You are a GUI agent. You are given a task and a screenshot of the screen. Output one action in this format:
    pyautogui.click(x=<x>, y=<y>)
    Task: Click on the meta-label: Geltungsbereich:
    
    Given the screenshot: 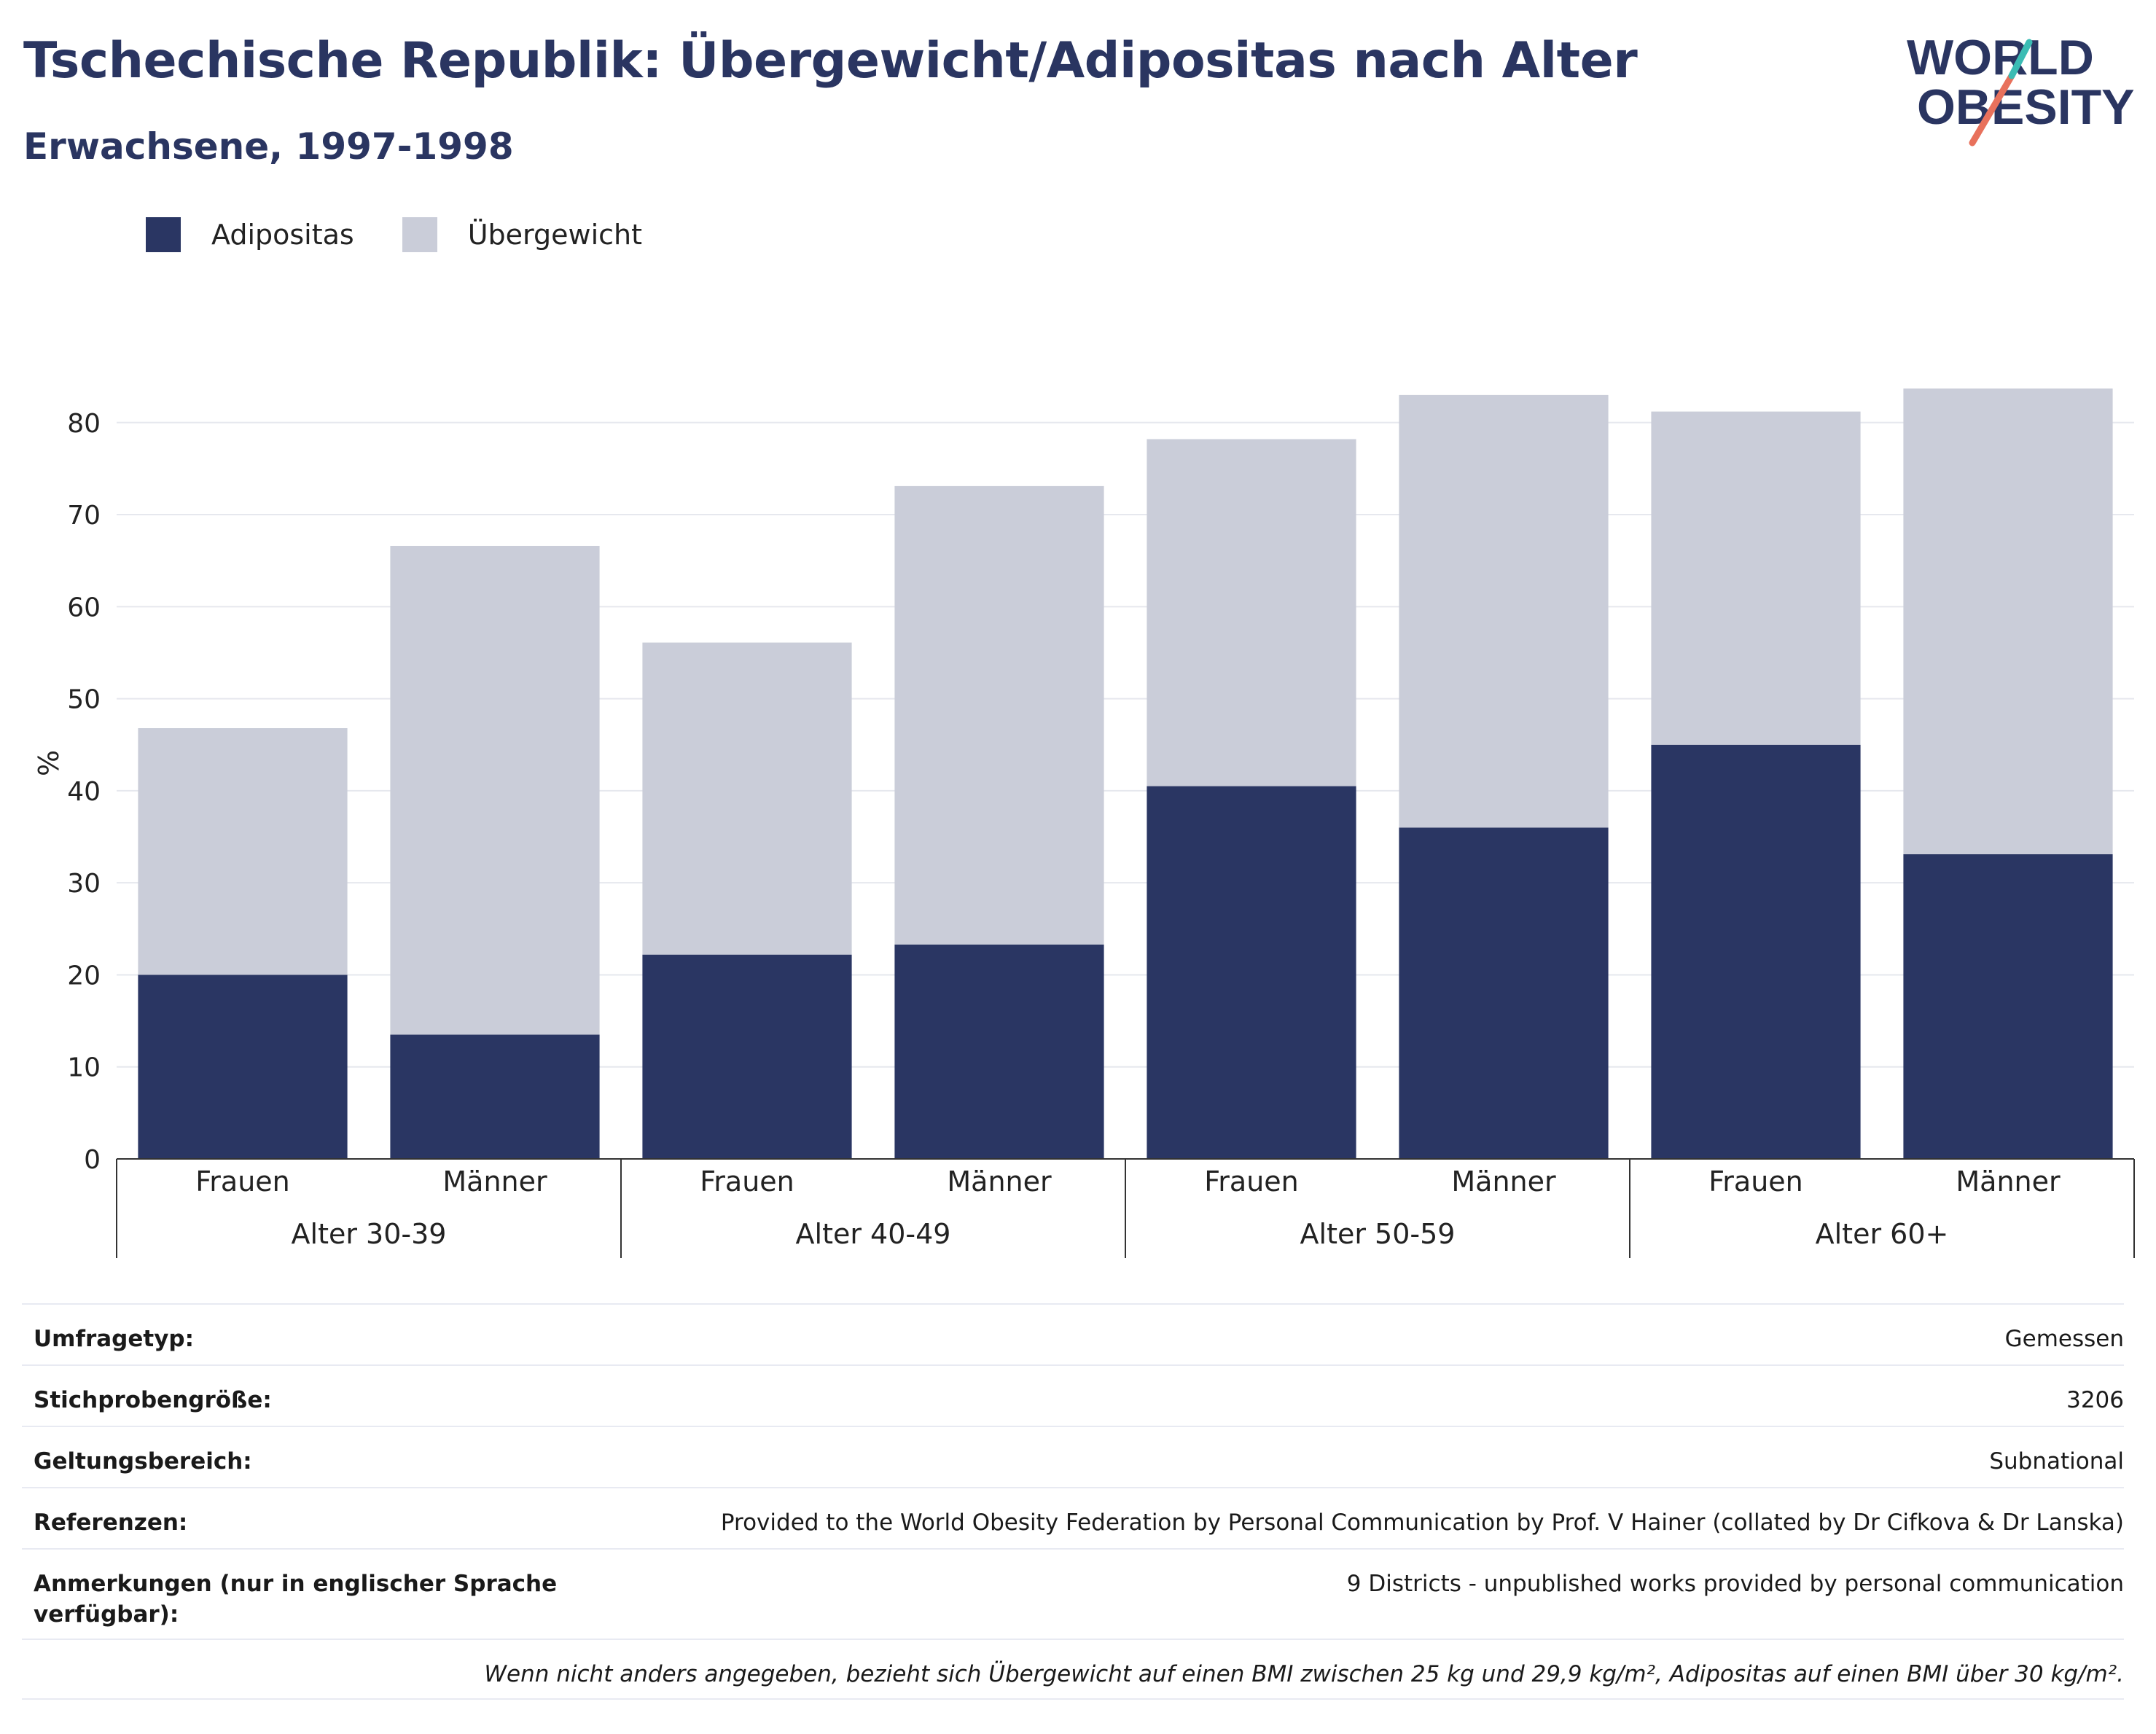 What is the action you would take?
    pyautogui.click(x=143, y=1461)
    